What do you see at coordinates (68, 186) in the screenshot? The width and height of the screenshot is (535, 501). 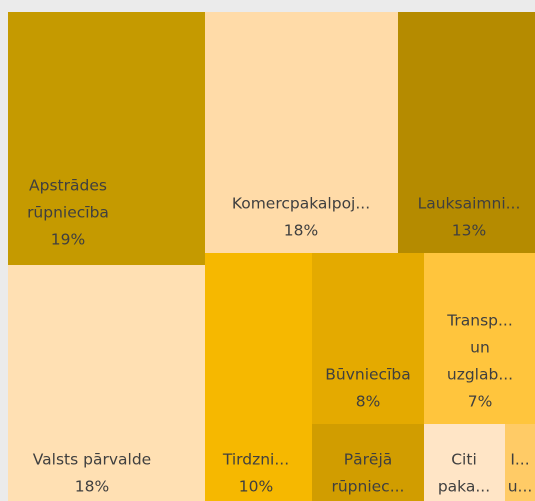 I see `tile-label: Apstrādes` at bounding box center [68, 186].